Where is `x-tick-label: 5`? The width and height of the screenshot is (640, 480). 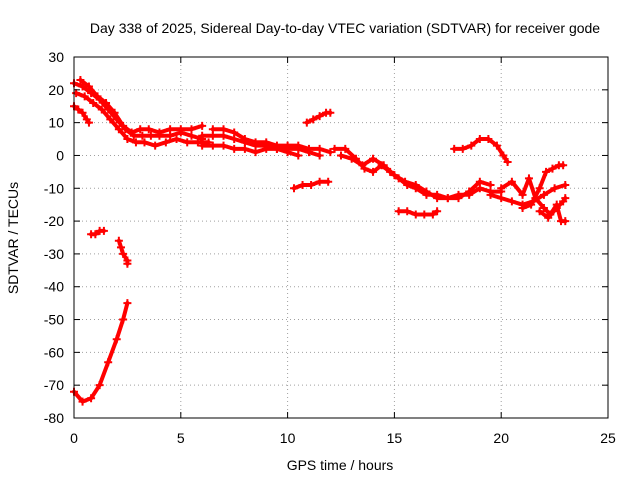 x-tick-label: 5 is located at coordinates (181, 438).